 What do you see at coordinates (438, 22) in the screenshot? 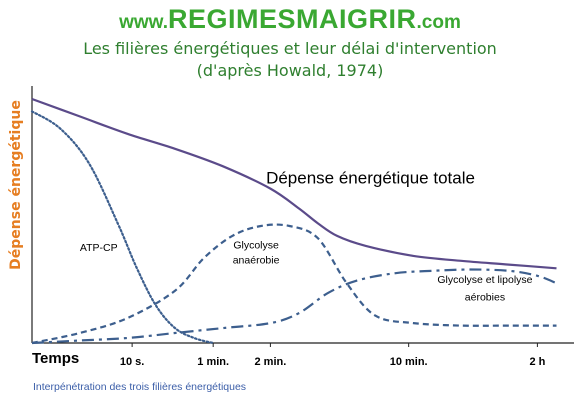
I see `brand-suffix: .com` at bounding box center [438, 22].